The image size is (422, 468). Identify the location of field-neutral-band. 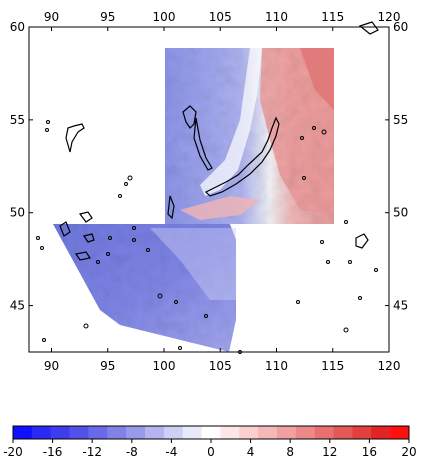
(231, 122).